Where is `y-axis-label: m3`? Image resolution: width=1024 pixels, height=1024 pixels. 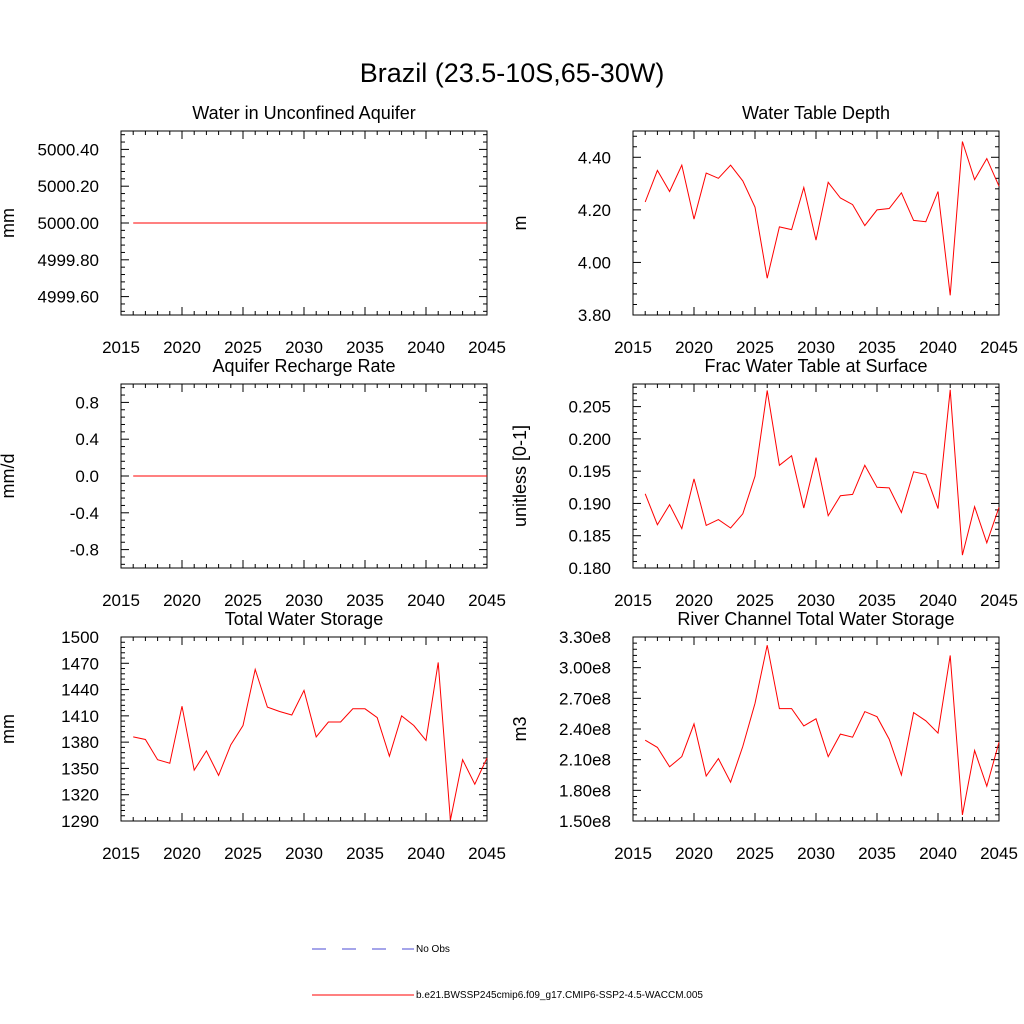 y-axis-label: m3 is located at coordinates (520, 728).